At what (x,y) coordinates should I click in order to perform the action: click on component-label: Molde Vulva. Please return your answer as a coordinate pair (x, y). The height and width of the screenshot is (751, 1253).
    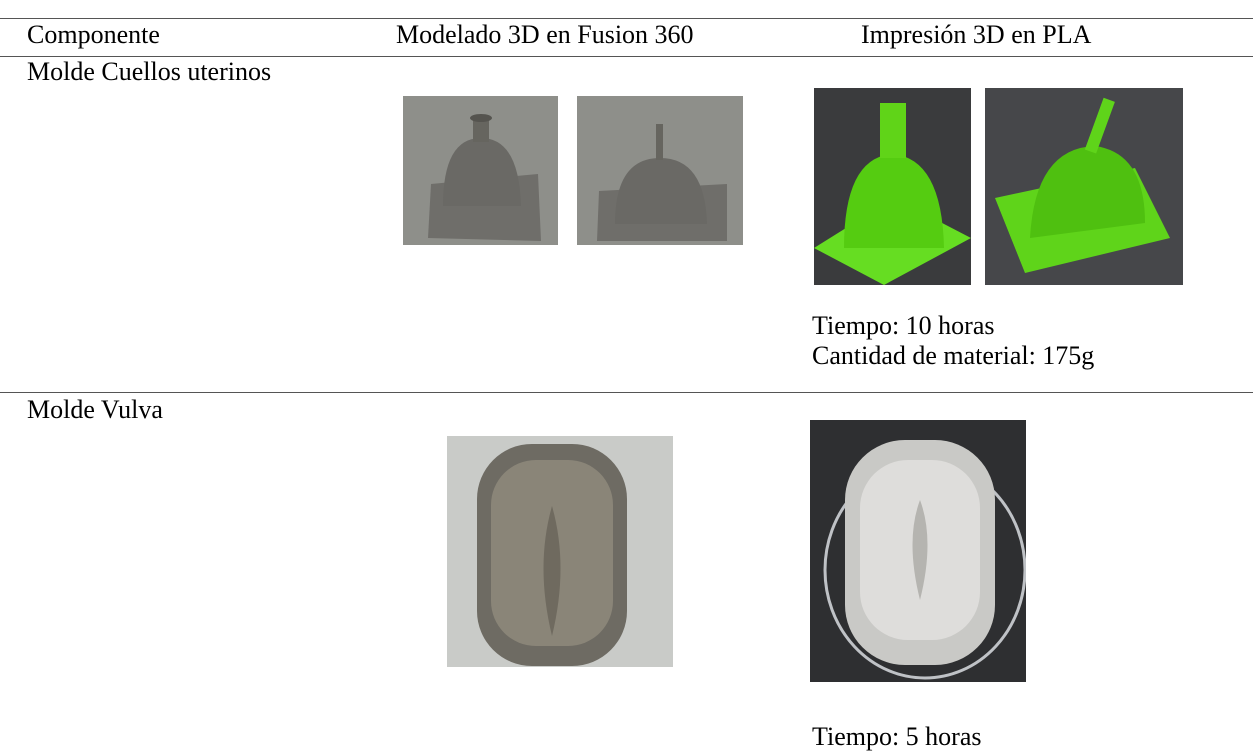
    Looking at the image, I should click on (95, 409).